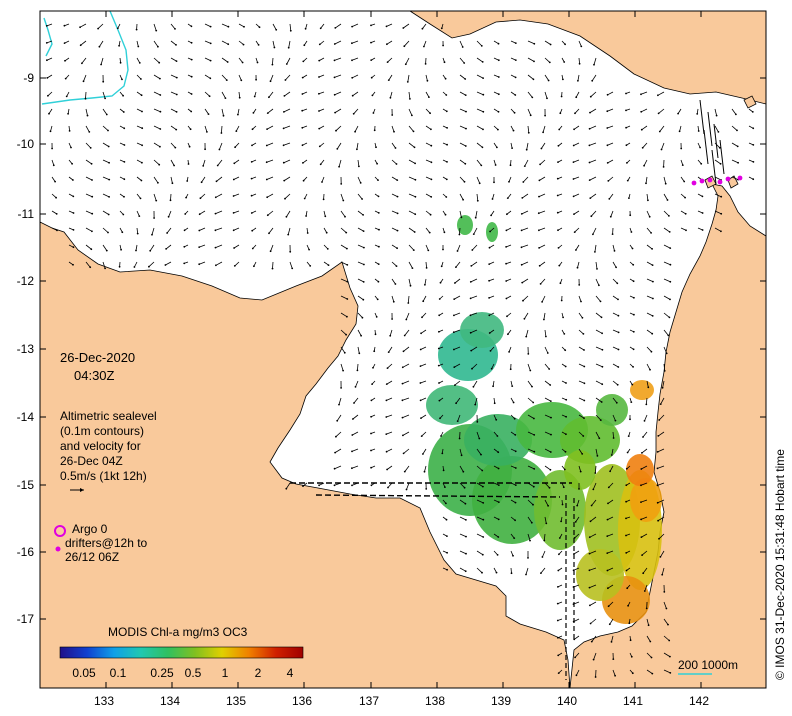  Describe the element at coordinates (104, 701) in the screenshot. I see `lon-tick: 133` at that location.